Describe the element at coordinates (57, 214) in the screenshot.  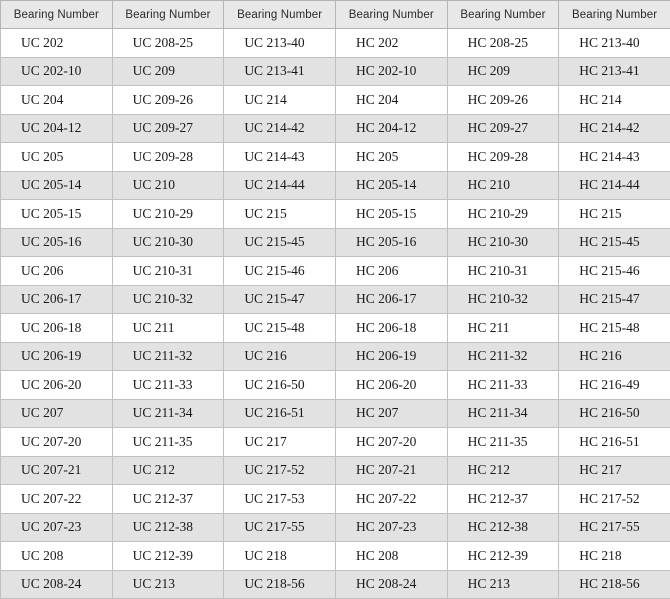
I see `table-cell: UC 205-15` at that location.